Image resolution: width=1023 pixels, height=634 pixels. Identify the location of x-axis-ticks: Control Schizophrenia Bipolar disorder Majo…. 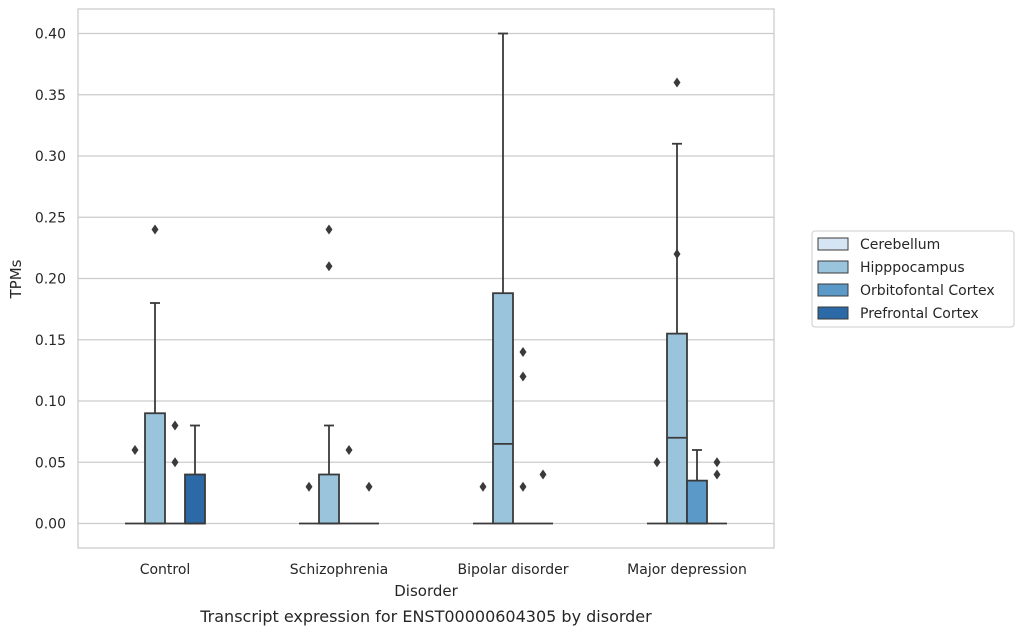
(443, 570).